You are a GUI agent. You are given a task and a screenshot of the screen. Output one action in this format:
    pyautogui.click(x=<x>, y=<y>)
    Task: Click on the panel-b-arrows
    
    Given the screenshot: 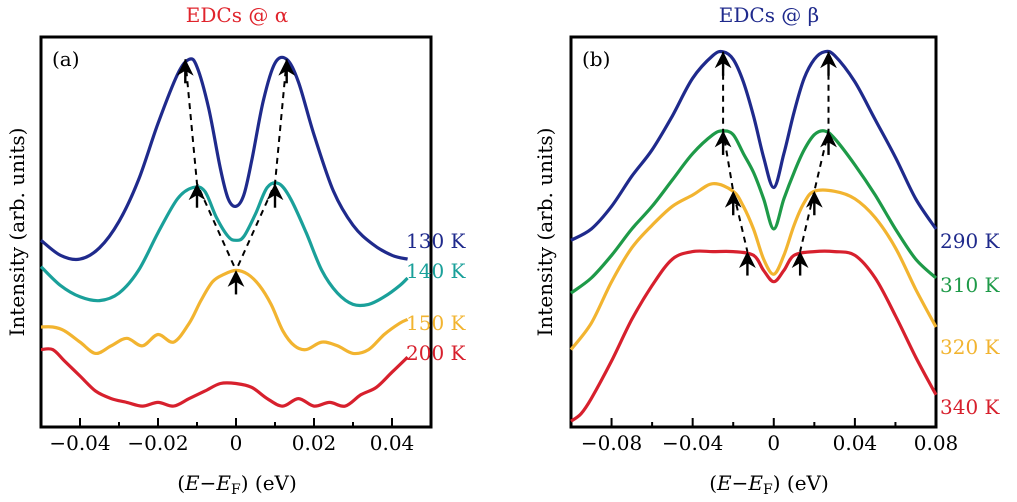 What is the action you would take?
    pyautogui.click(x=775, y=163)
    